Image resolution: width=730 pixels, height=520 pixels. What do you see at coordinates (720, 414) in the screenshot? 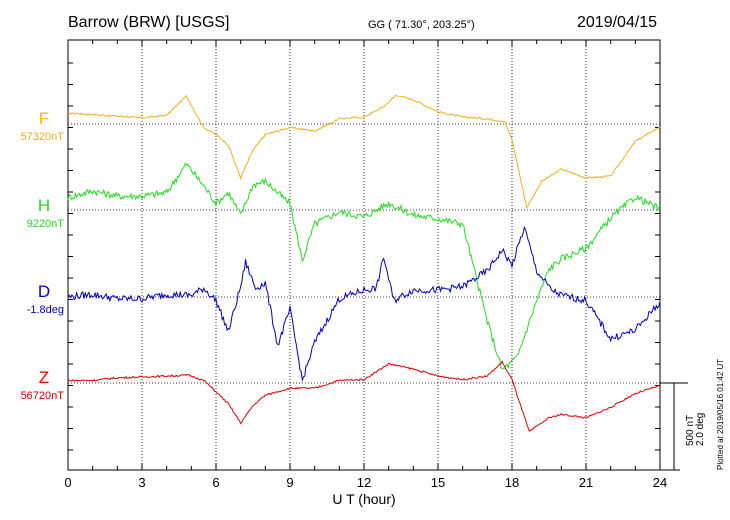
I see `plotted-at-label: Plotted at 2019/05/16 01:42 UT` at bounding box center [720, 414].